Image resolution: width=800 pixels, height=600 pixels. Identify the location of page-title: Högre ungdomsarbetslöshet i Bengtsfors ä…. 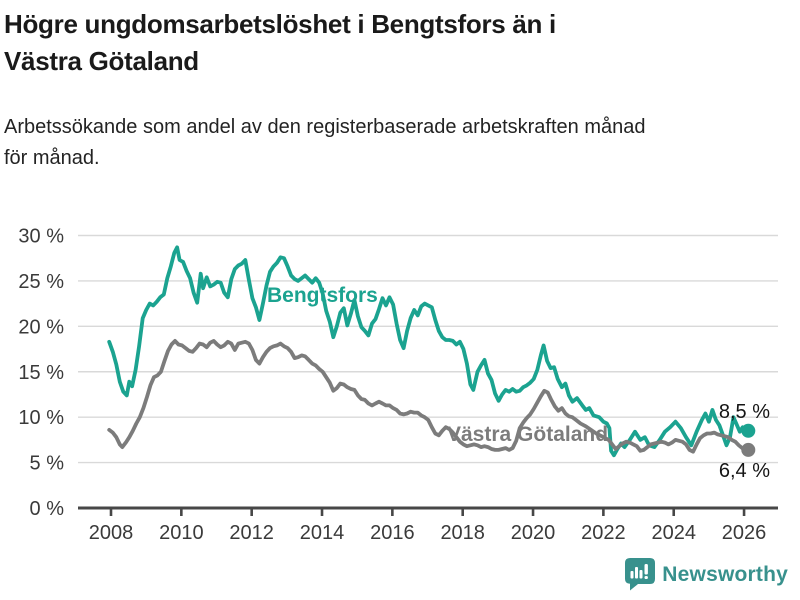
(280, 43).